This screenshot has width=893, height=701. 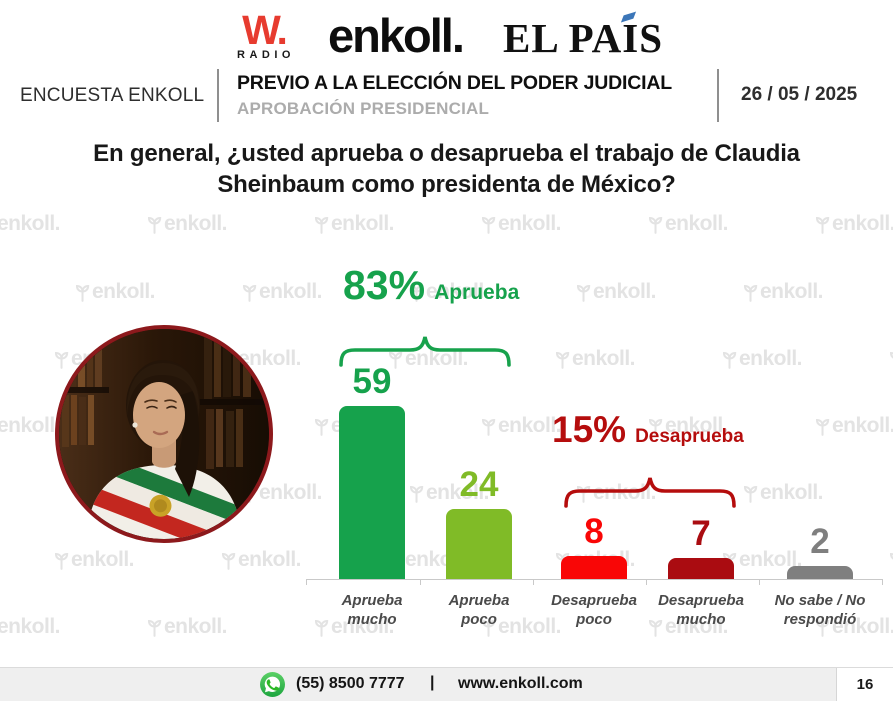 I want to click on survey-date: 26 / 05 / 2025, so click(x=799, y=94).